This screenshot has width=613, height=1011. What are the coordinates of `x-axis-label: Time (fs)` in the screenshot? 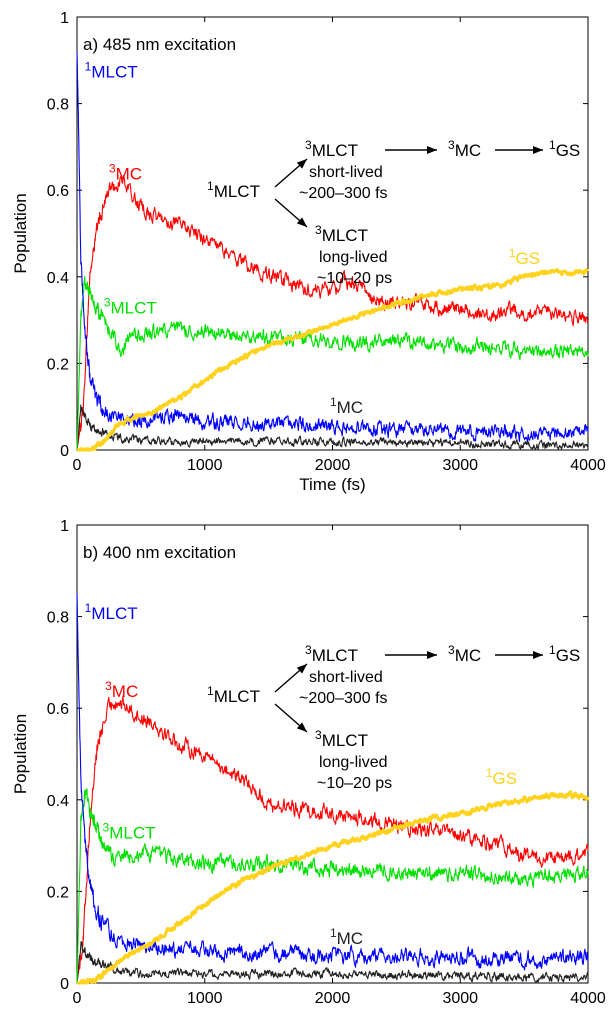 It's located at (332, 484).